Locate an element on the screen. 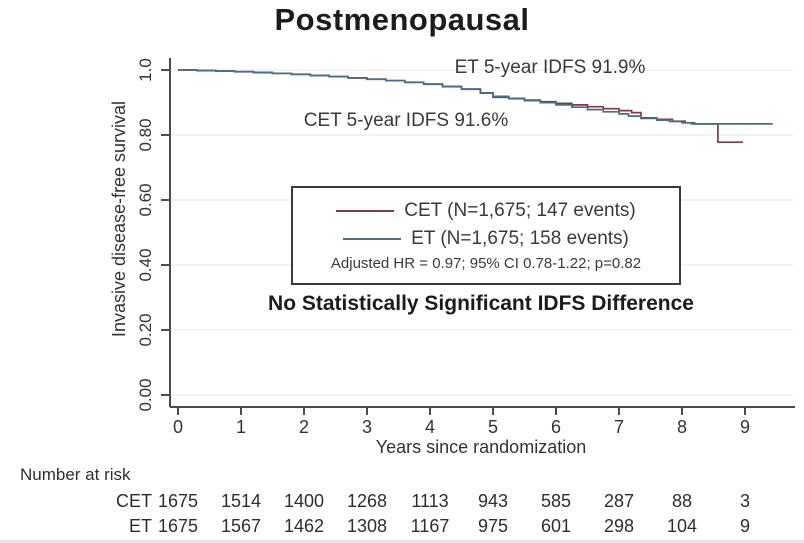  risk-value: 298 is located at coordinates (619, 526).